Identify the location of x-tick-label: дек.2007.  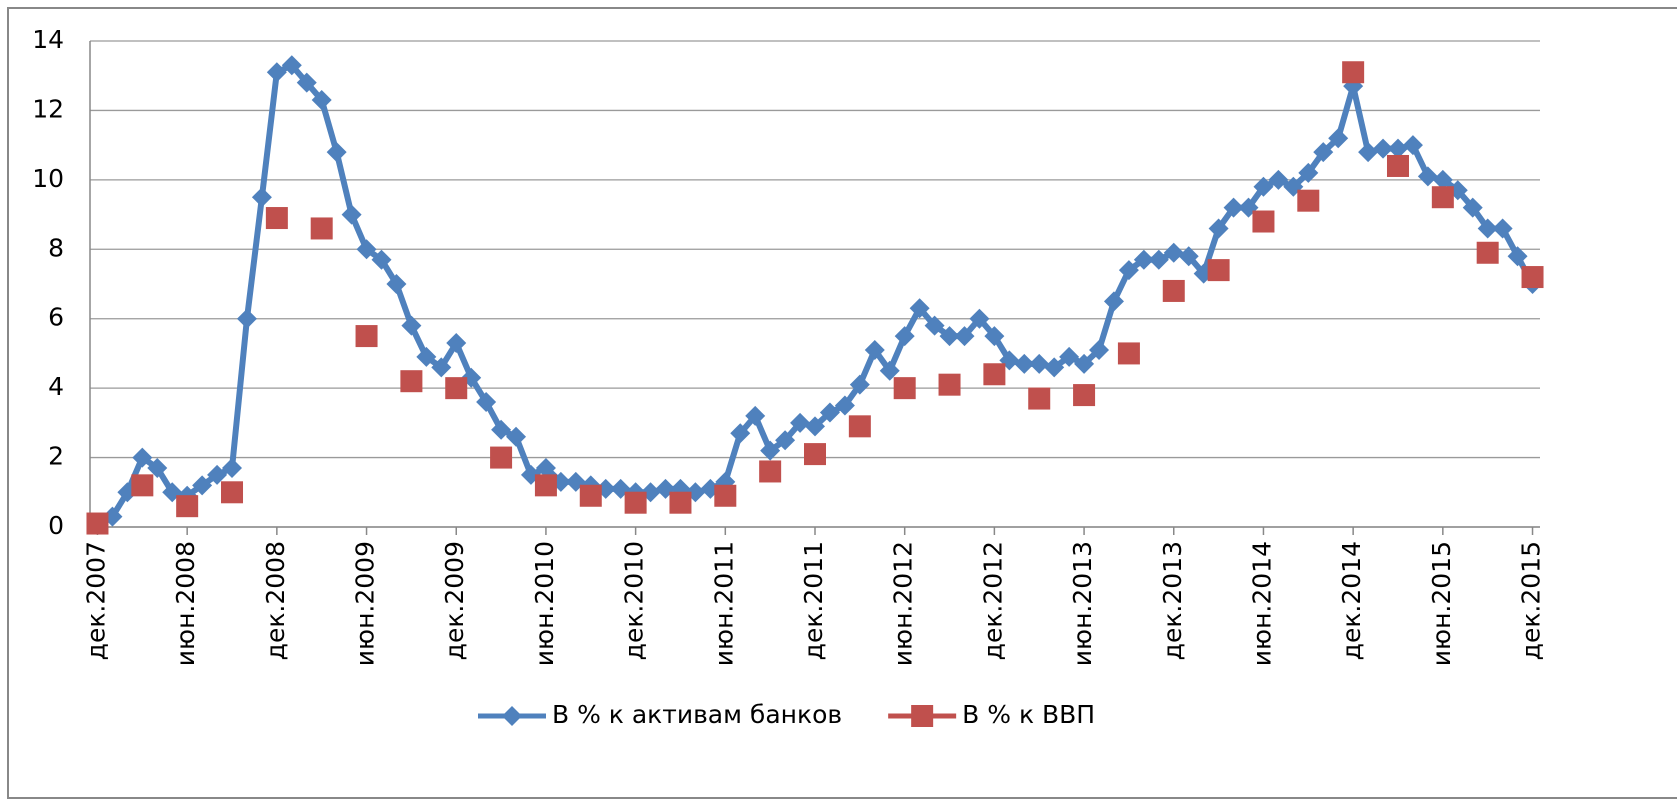
(95, 600).